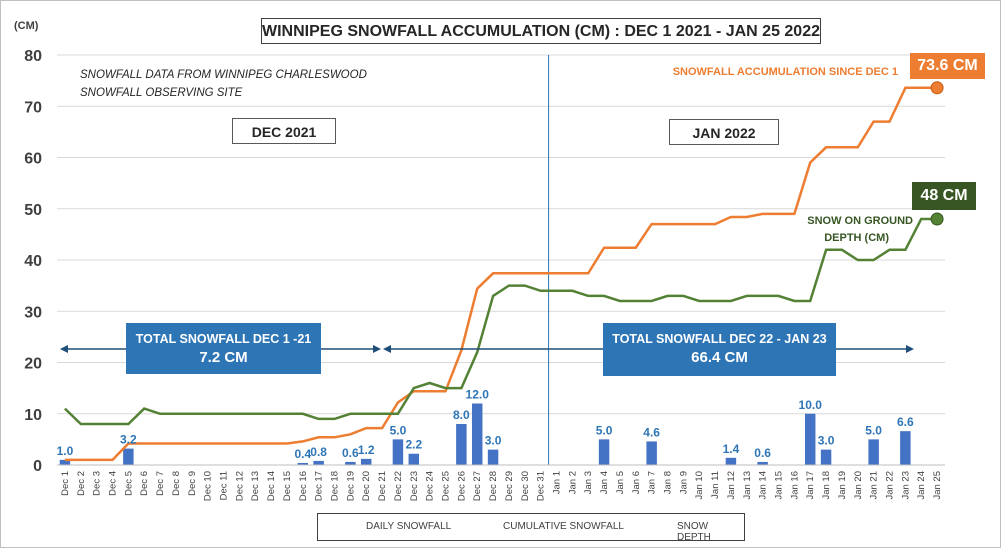 The width and height of the screenshot is (1001, 548). What do you see at coordinates (604, 482) in the screenshot?
I see `x-tick-label: Jan 4` at bounding box center [604, 482].